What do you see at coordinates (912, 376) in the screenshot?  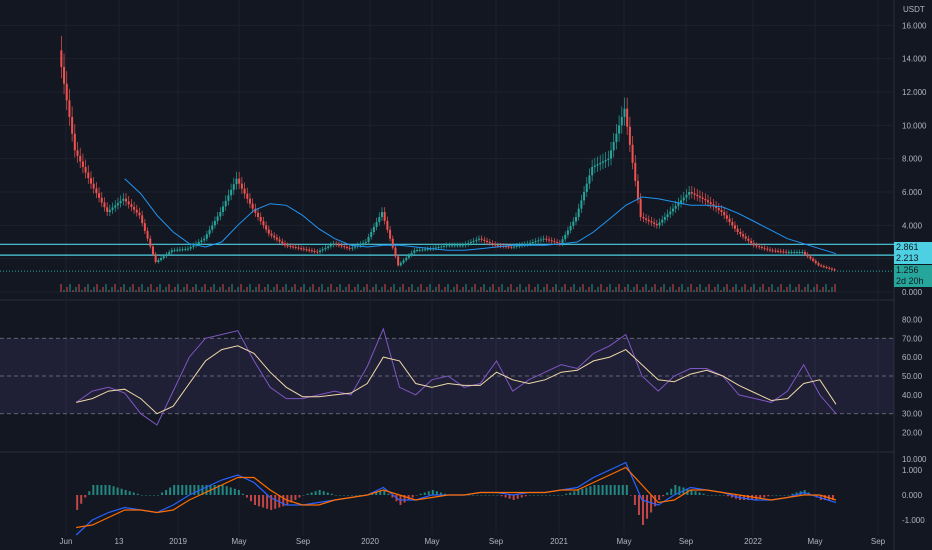 I see `rsi-tick-label: 50.00` at bounding box center [912, 376].